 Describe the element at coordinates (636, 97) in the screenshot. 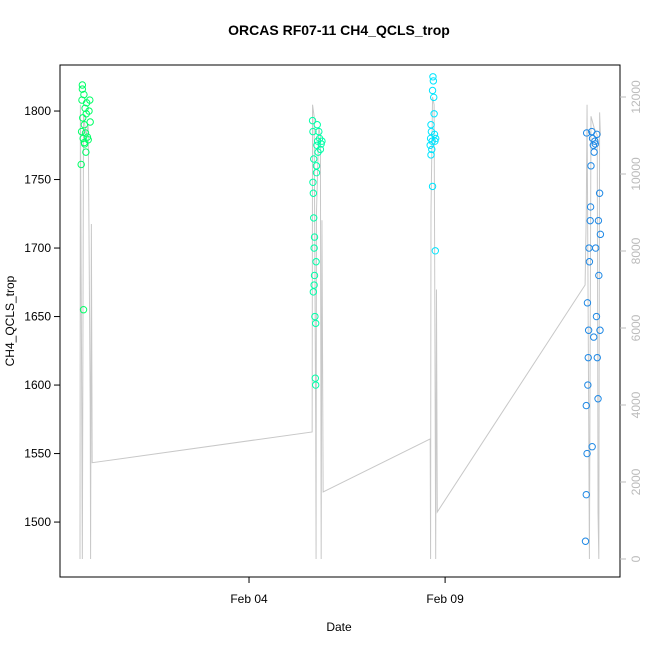

I see `y2-tick-label: 12000` at that location.